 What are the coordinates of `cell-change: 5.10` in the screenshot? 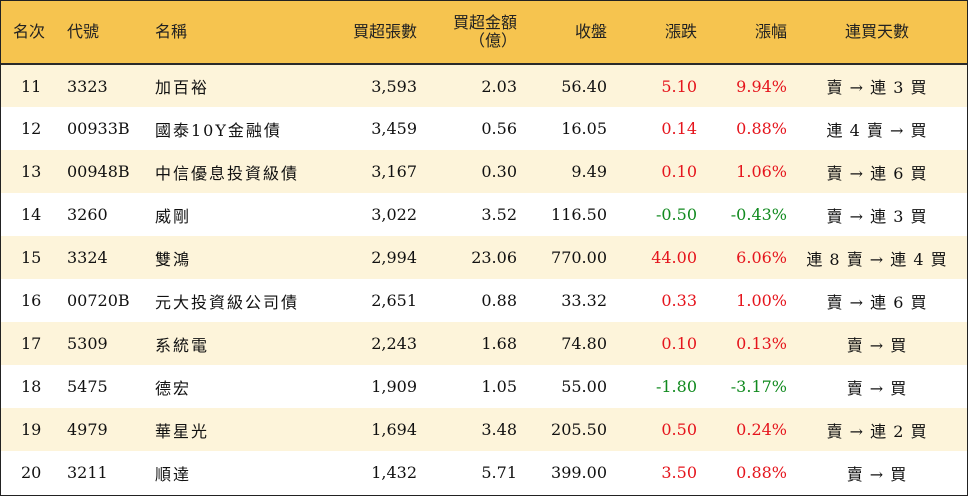 It's located at (679, 86).